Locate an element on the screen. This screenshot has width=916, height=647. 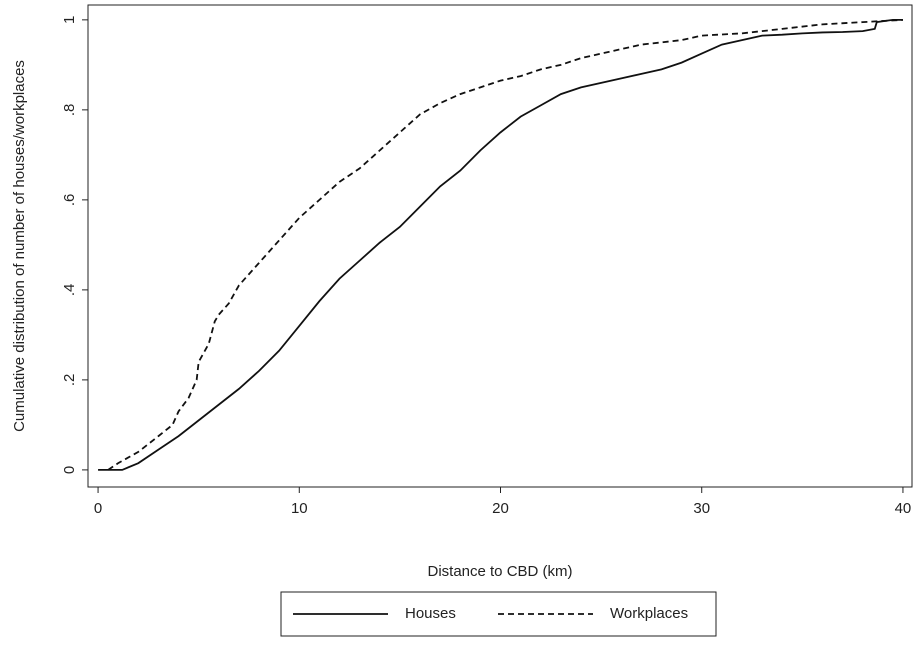
x-tick-label: 40 is located at coordinates (903, 508).